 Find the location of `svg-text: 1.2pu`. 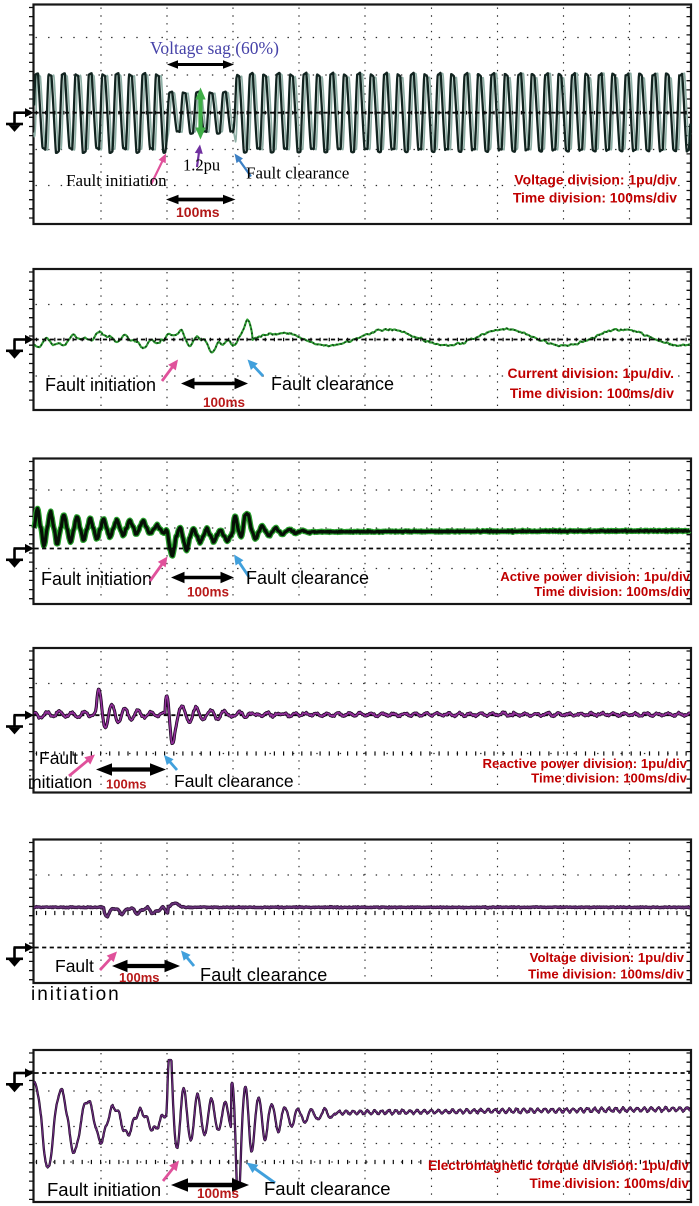

svg-text: 1.2pu is located at coordinates (201, 165).